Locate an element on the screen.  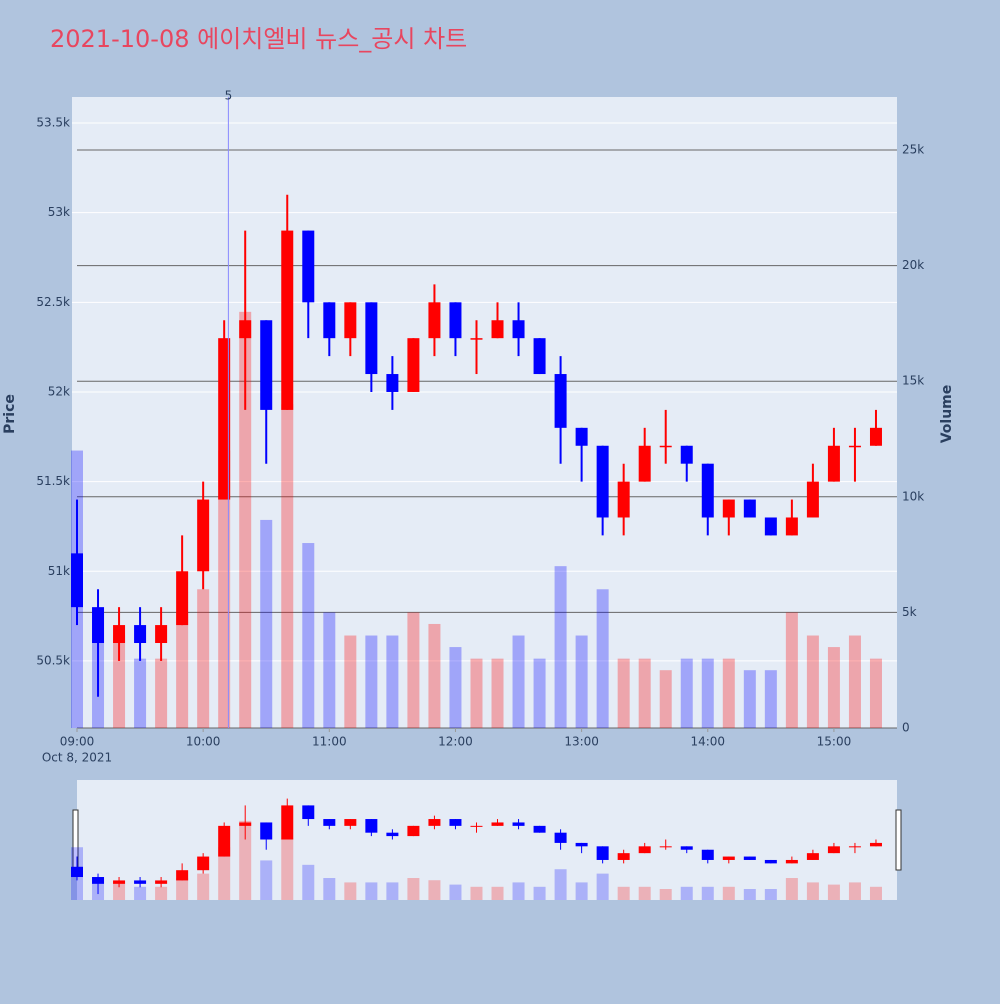
annotation-label: 5 is located at coordinates (229, 96).